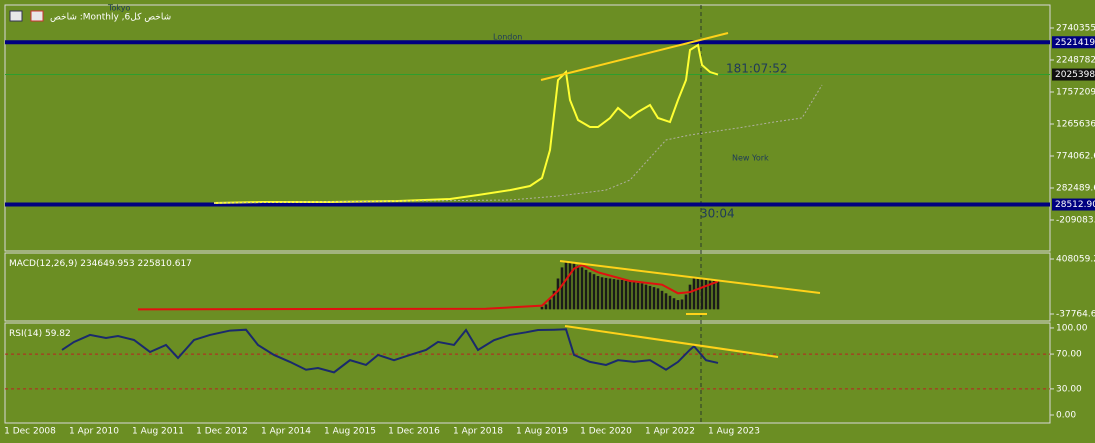 The height and width of the screenshot is (443, 1095). What do you see at coordinates (222, 432) in the screenshot?
I see `x-tick-label: 1 Dec 2012` at bounding box center [222, 432].